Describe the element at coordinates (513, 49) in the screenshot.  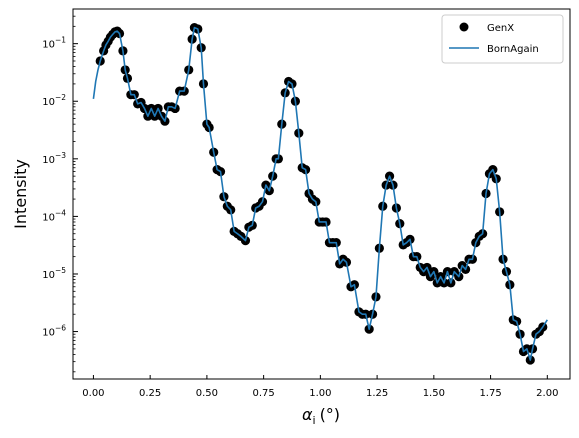
I see `legend-label-bornagain: BornAgain` at that location.